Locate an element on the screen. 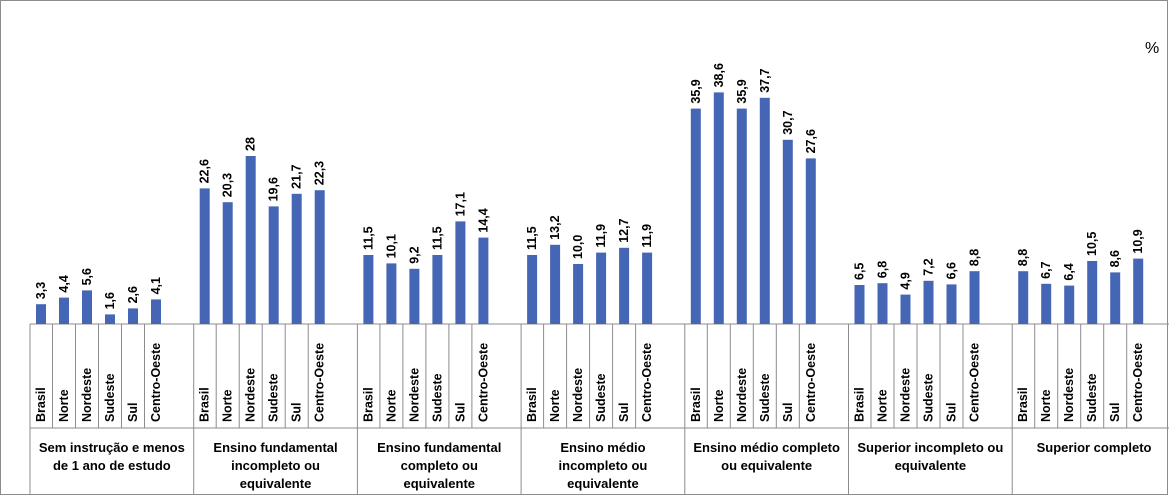  data-label: 6,7 is located at coordinates (1046, 269).